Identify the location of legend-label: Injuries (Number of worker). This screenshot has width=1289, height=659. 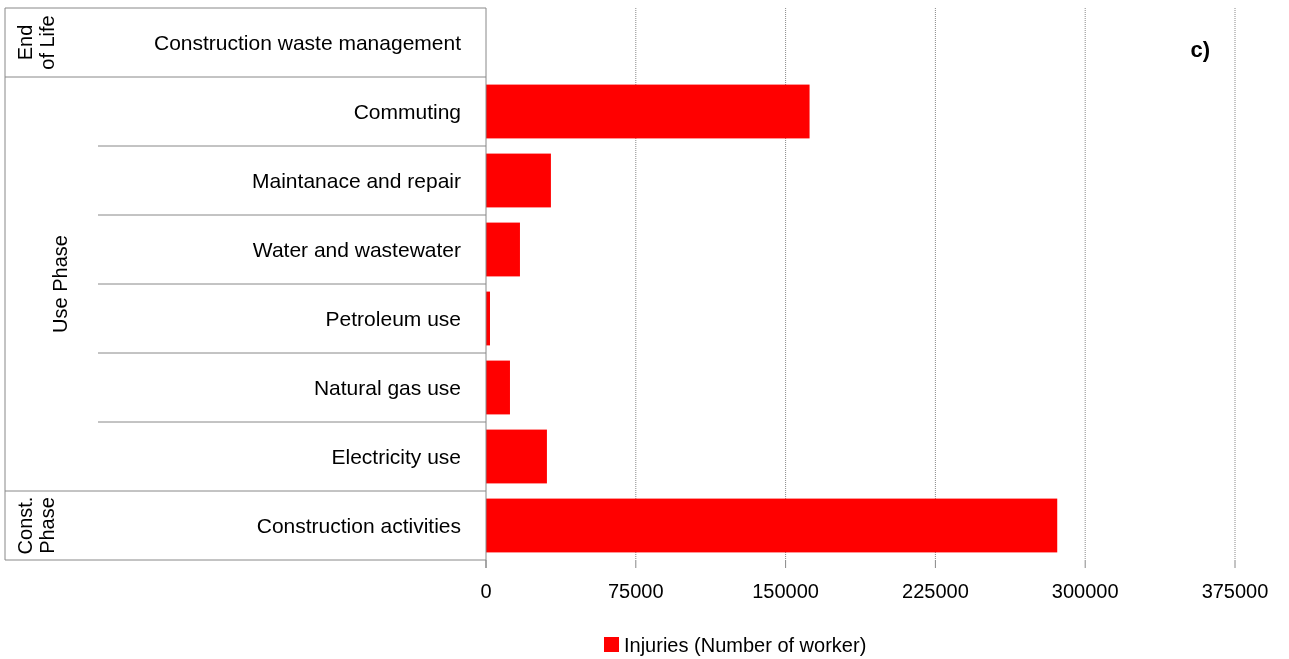
(745, 645).